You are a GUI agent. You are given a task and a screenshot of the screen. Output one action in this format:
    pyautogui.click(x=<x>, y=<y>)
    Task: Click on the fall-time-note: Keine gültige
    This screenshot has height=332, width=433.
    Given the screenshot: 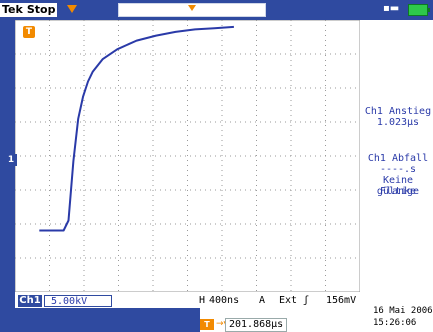 What is the action you would take?
    pyautogui.click(x=398, y=186)
    